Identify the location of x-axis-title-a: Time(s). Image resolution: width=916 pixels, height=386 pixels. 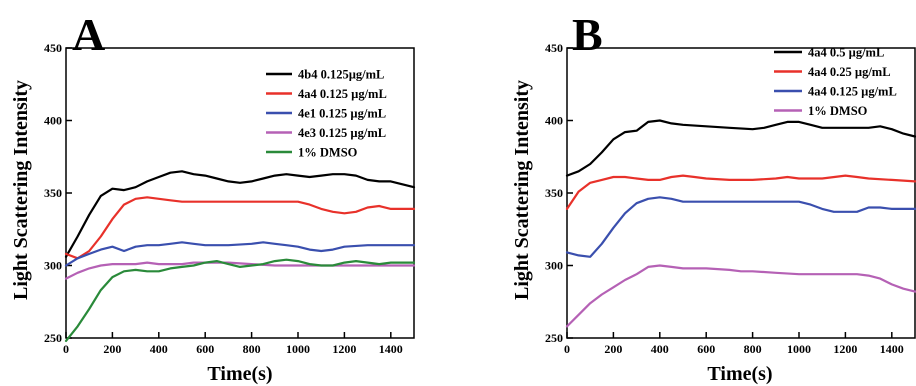
(239, 374).